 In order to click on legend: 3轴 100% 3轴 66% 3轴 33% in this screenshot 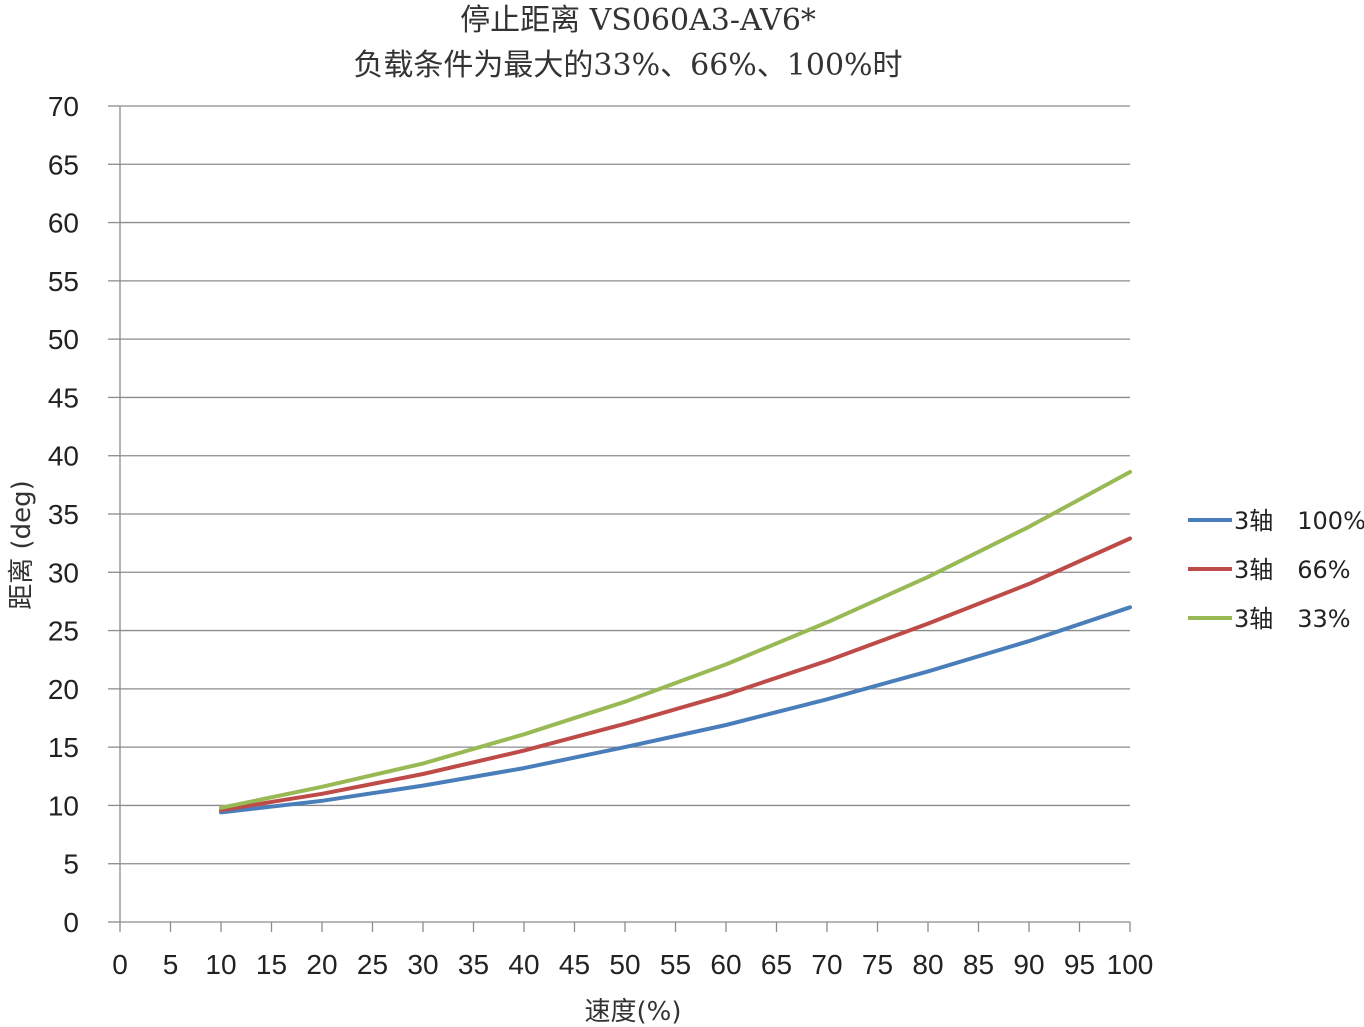, I will do `click(1276, 570)`.